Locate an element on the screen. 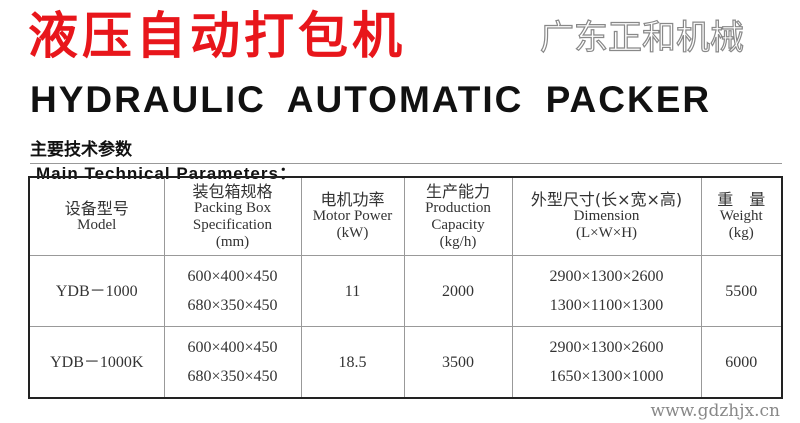 The image size is (800, 423). cell-capacity: 3500 is located at coordinates (458, 362).